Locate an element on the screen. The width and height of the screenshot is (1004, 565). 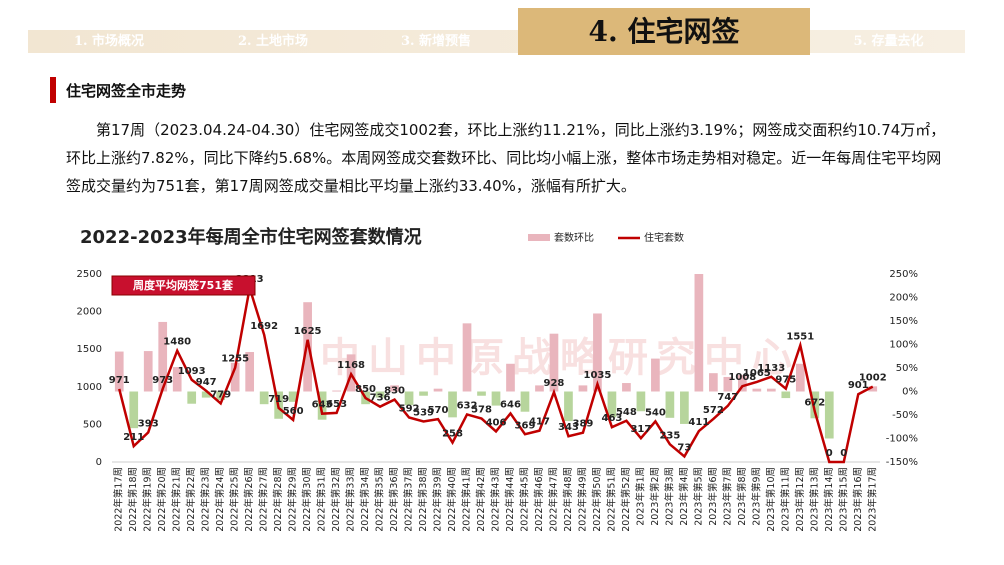
y2-tick-label: -150% is located at coordinates (902, 462).